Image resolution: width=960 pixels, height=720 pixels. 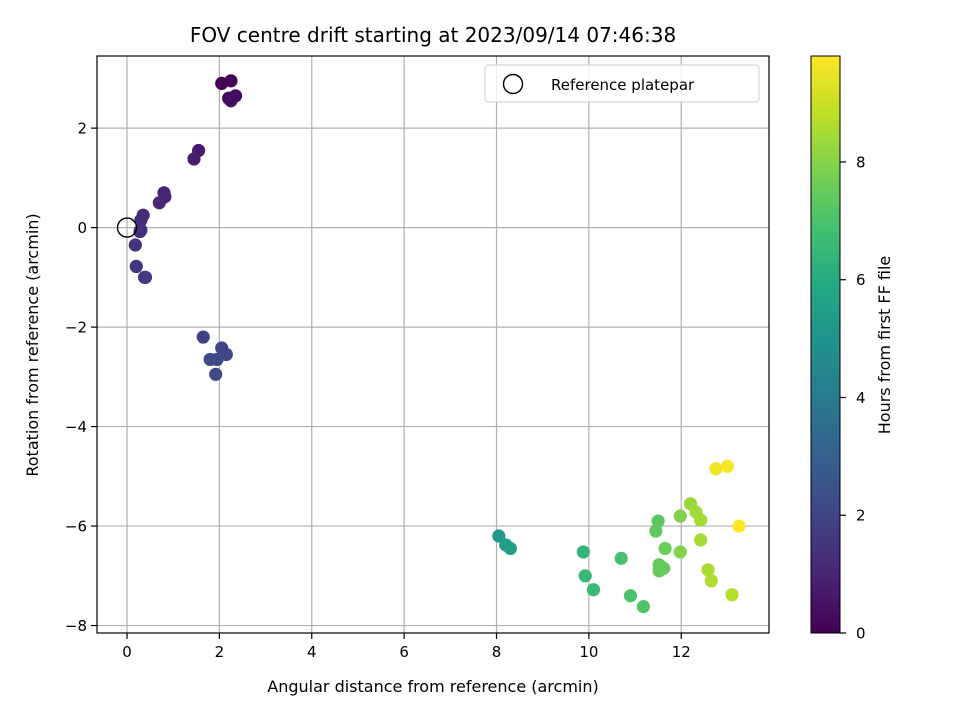 What do you see at coordinates (825, 344) in the screenshot?
I see `colorbar-gradient` at bounding box center [825, 344].